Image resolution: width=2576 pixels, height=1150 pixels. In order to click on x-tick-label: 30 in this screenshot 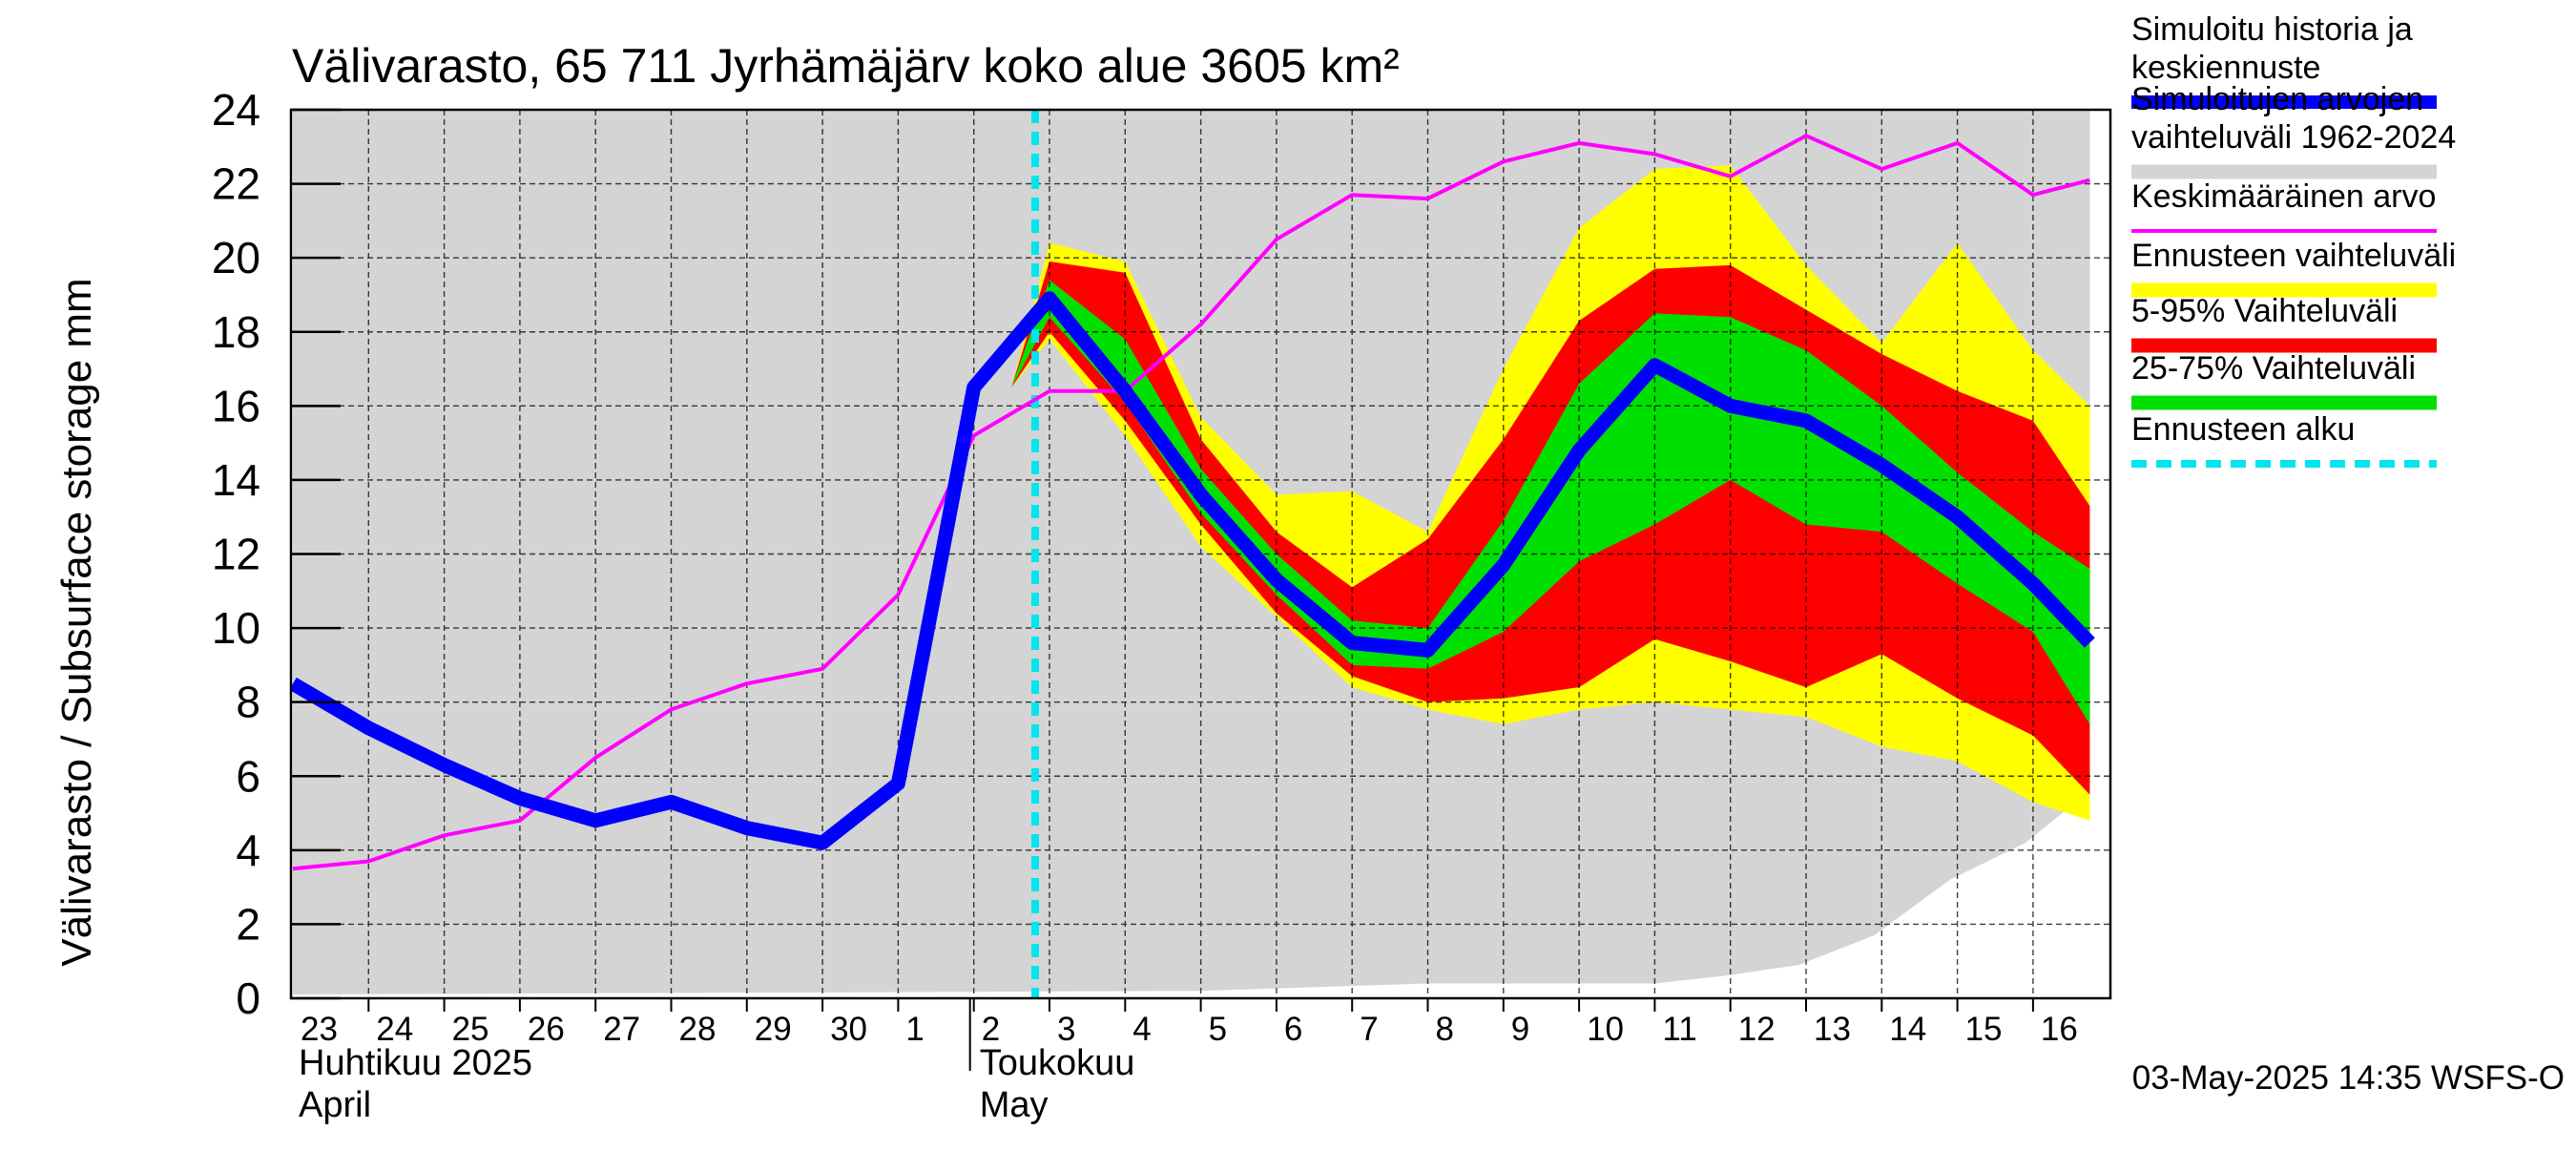, I will do `click(848, 1029)`.